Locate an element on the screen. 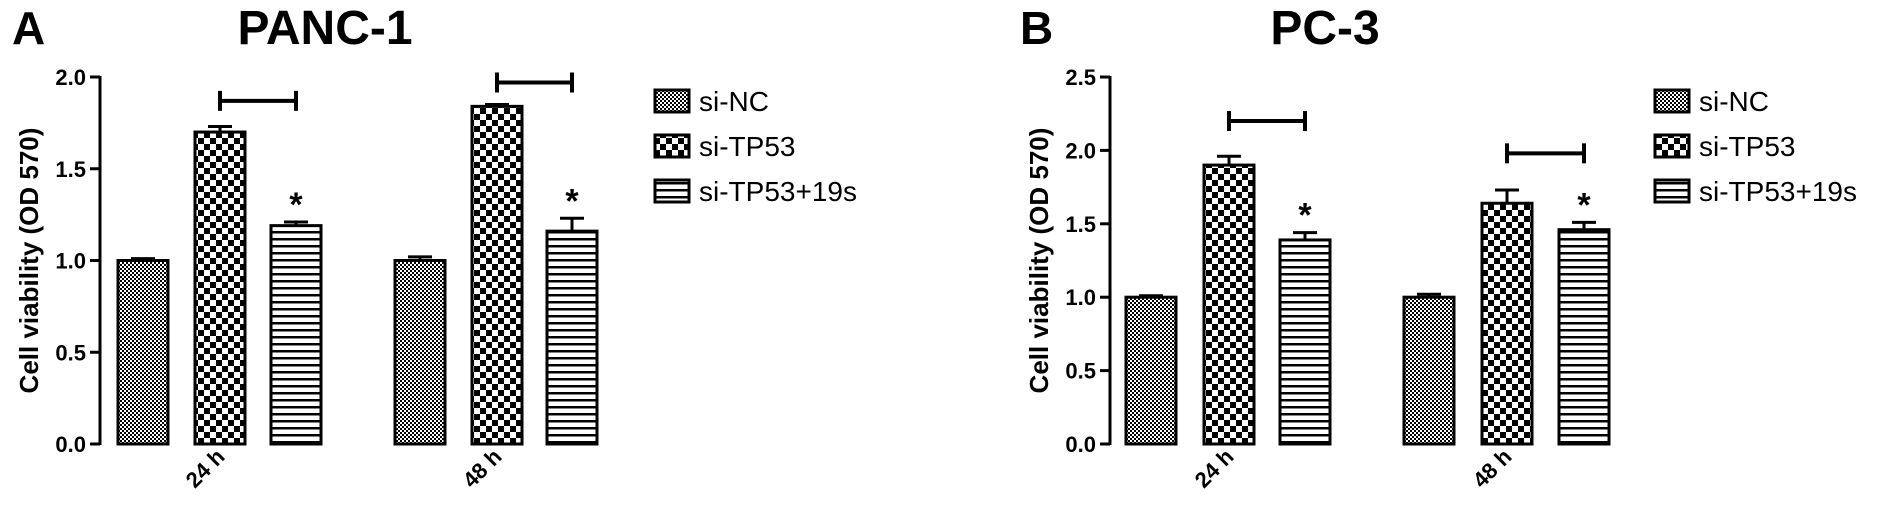 The image size is (1884, 531). chart-title: PANC-1 is located at coordinates (324, 28).